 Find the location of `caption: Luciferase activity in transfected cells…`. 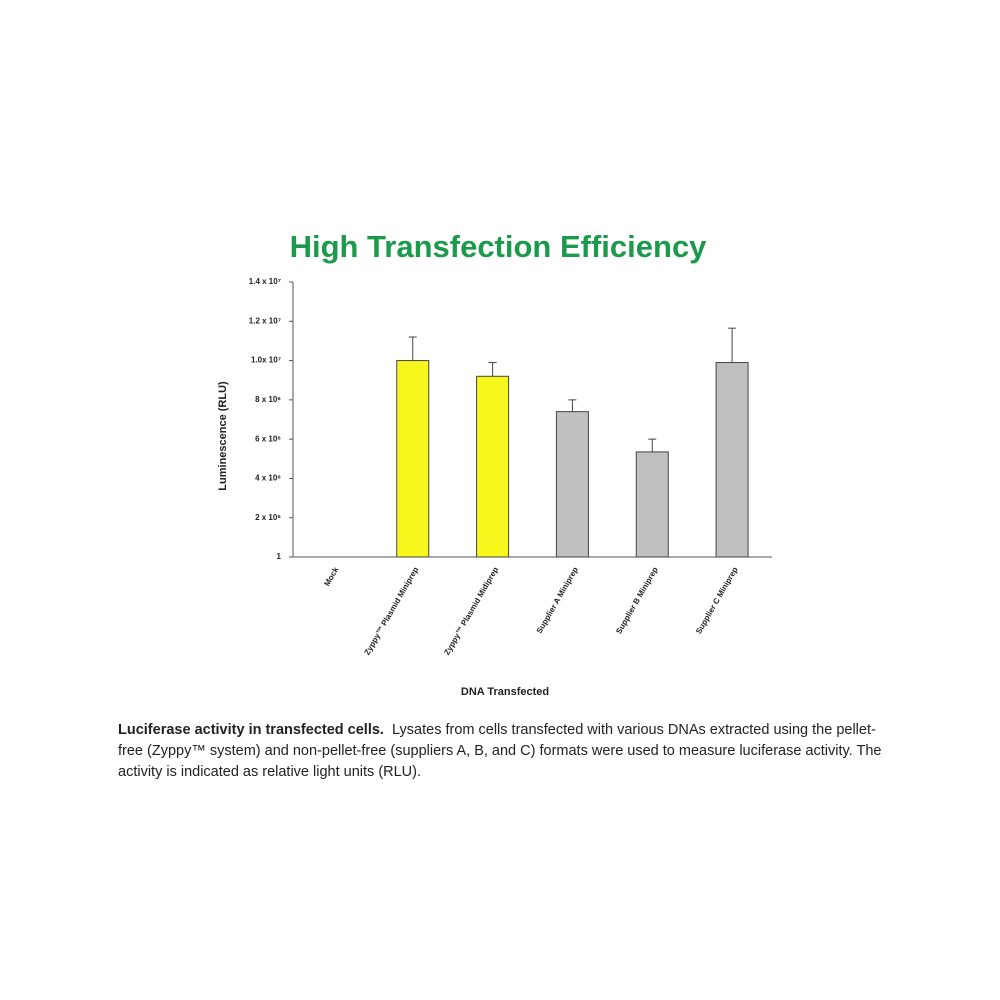

caption: Luciferase activity in transfected cells… is located at coordinates (504, 751).